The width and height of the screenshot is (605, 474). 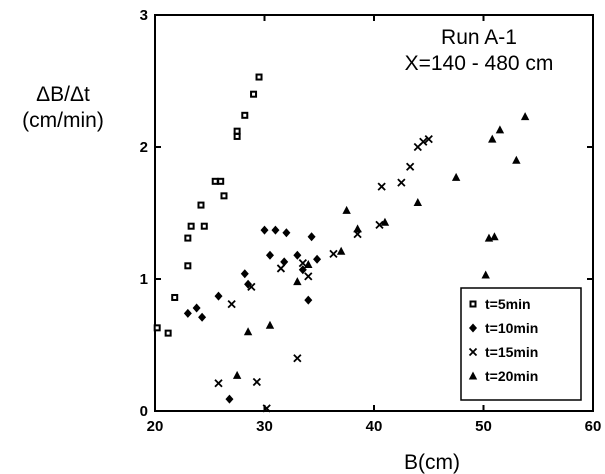 What do you see at coordinates (63, 94) in the screenshot?
I see `y-axis-title-line-1: ΔB/Δt` at bounding box center [63, 94].